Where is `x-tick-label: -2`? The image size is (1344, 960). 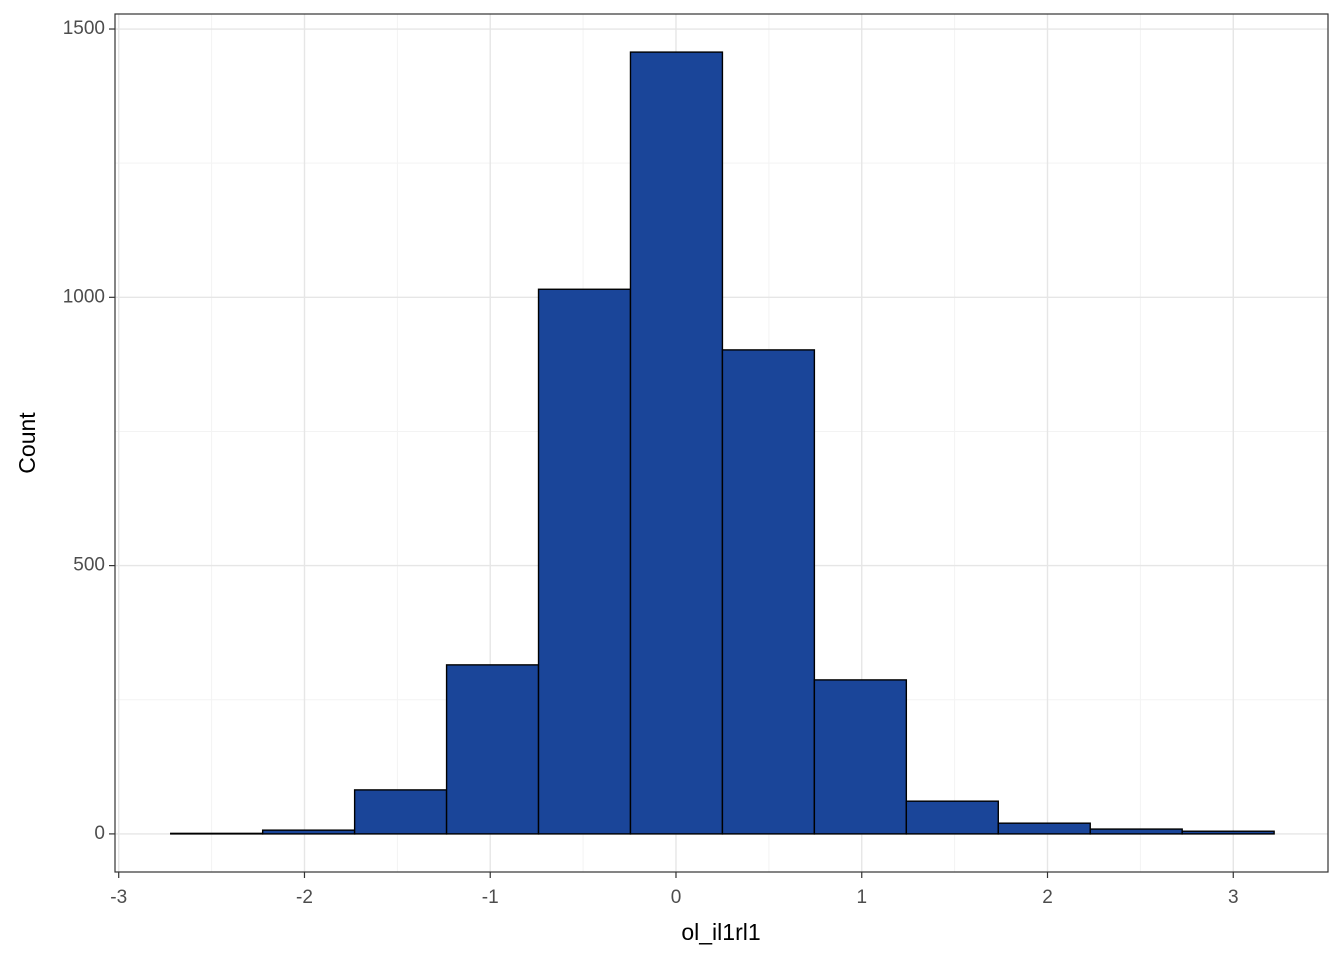 x-tick-label: -2 is located at coordinates (304, 897).